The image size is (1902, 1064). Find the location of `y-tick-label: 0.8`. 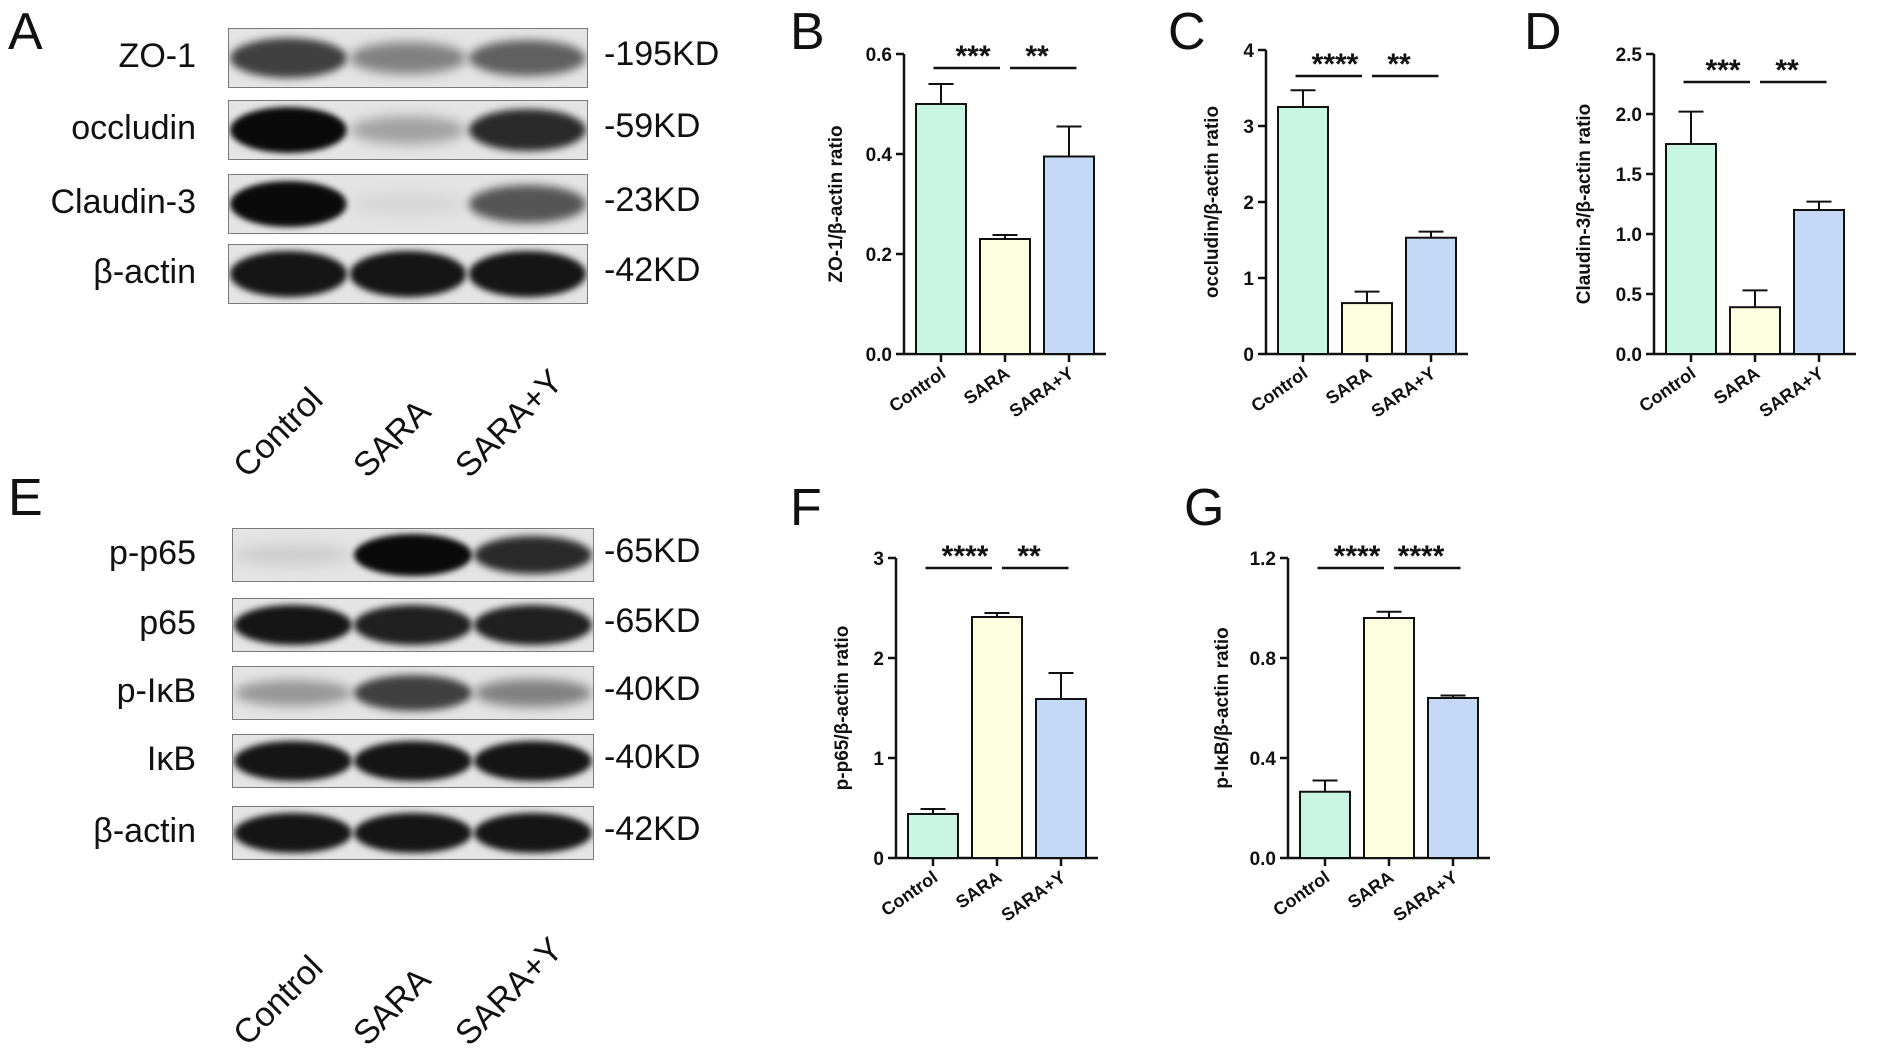

y-tick-label: 0.8 is located at coordinates (1263, 659).